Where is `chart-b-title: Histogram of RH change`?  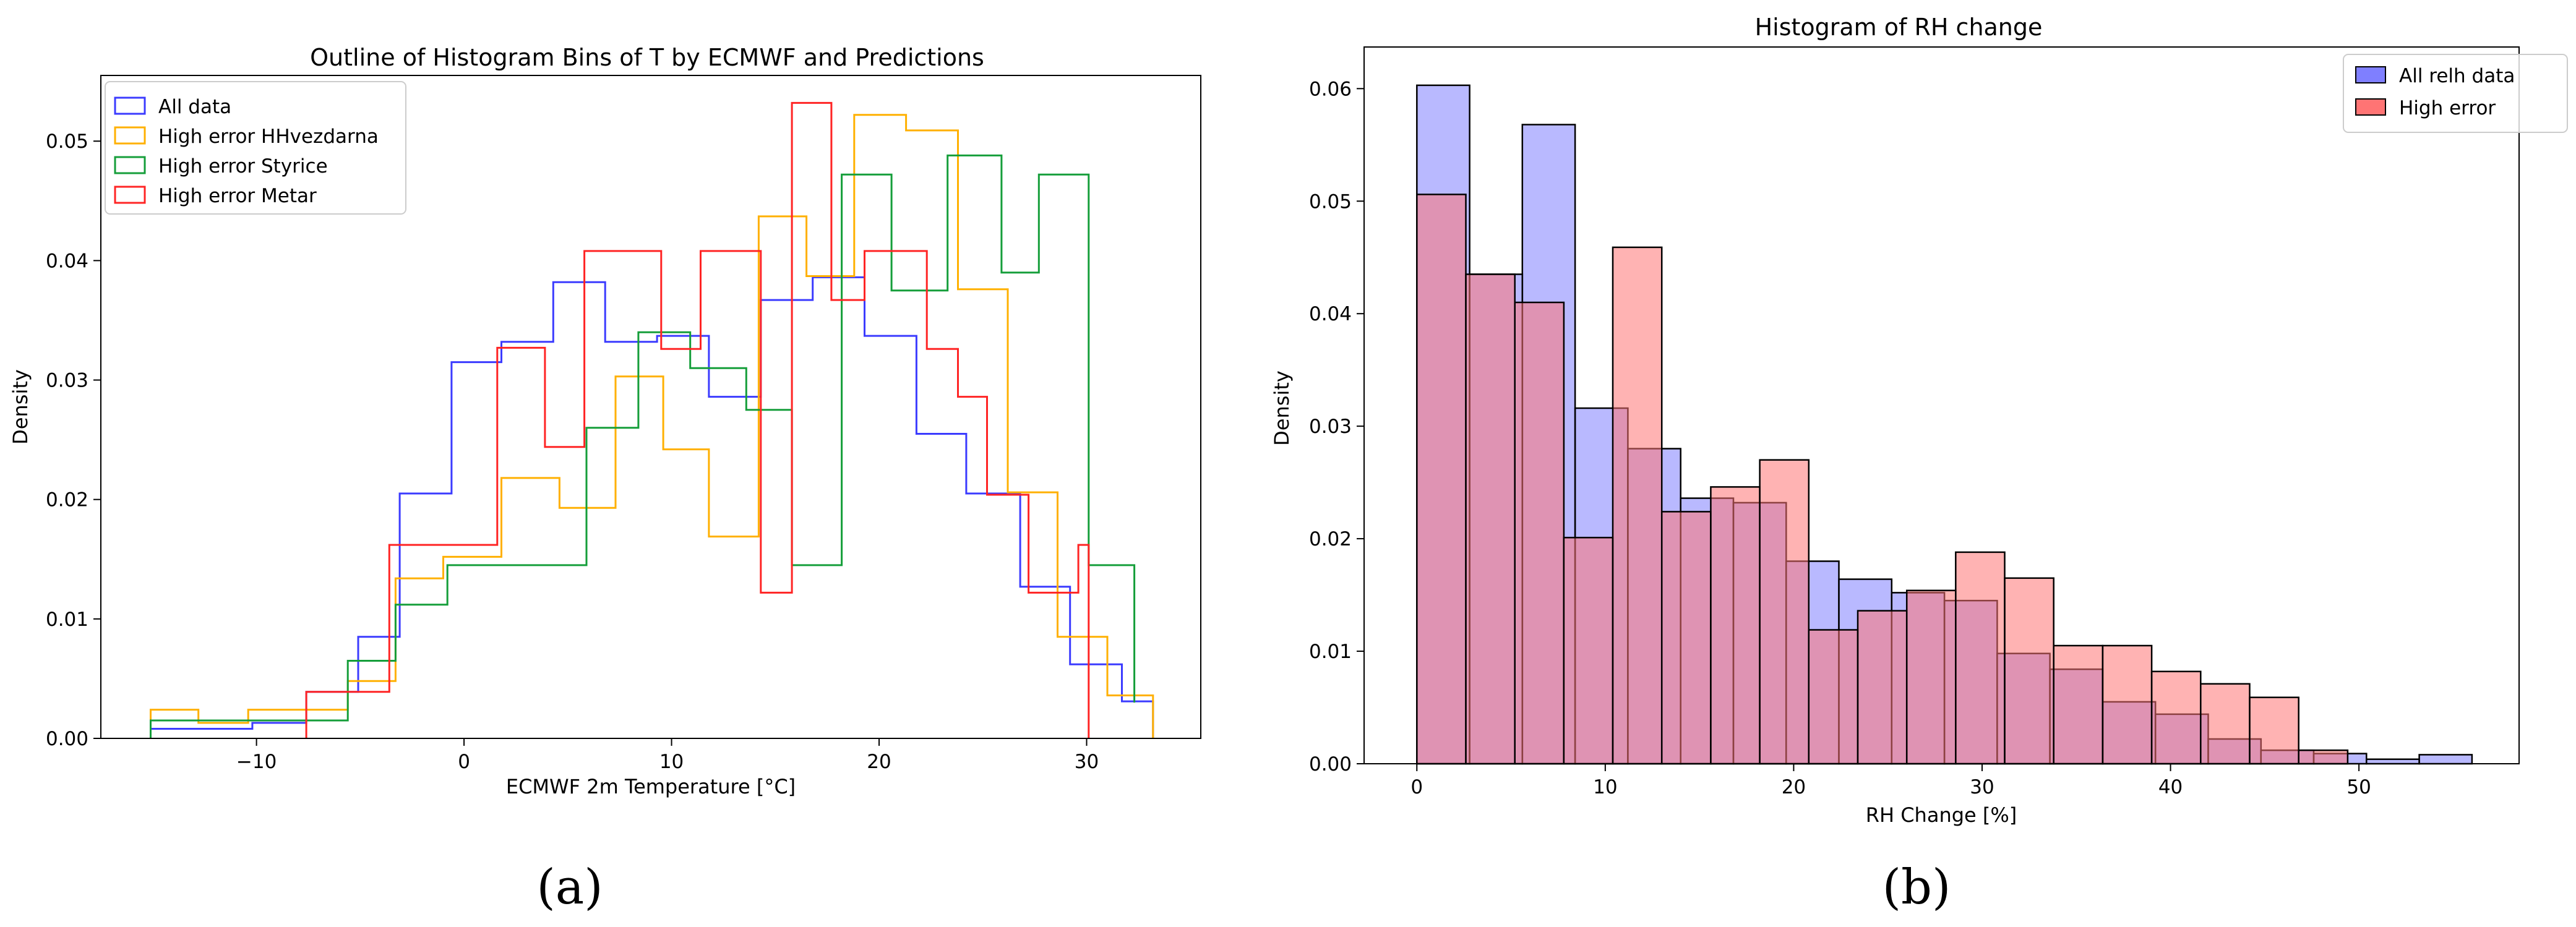 chart-b-title: Histogram of RH change is located at coordinates (1899, 27).